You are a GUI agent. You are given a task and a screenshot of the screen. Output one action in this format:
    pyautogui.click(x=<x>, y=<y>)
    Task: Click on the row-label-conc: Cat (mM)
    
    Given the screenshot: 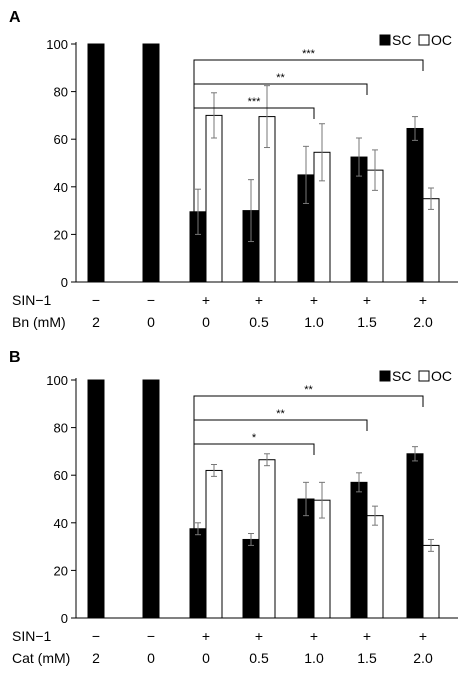 What is the action you would take?
    pyautogui.click(x=41, y=658)
    